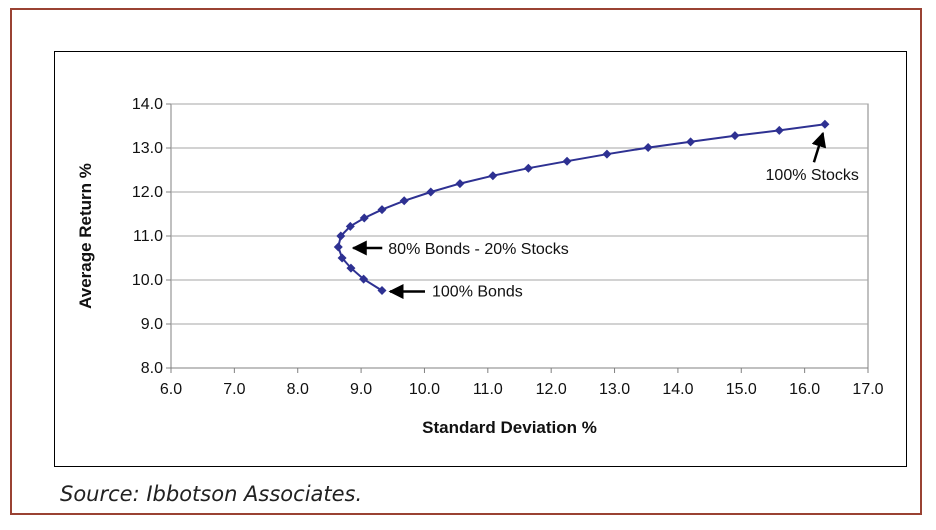  What do you see at coordinates (741, 389) in the screenshot?
I see `x-tick-label: 15.0` at bounding box center [741, 389].